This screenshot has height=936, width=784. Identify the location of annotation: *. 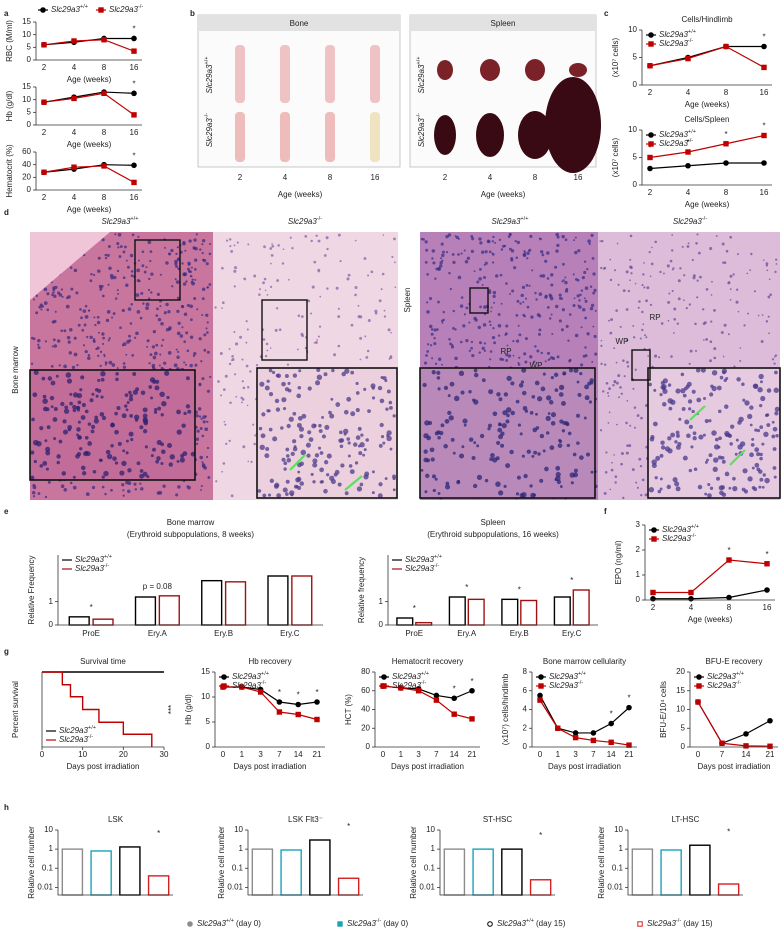
(763, 37).